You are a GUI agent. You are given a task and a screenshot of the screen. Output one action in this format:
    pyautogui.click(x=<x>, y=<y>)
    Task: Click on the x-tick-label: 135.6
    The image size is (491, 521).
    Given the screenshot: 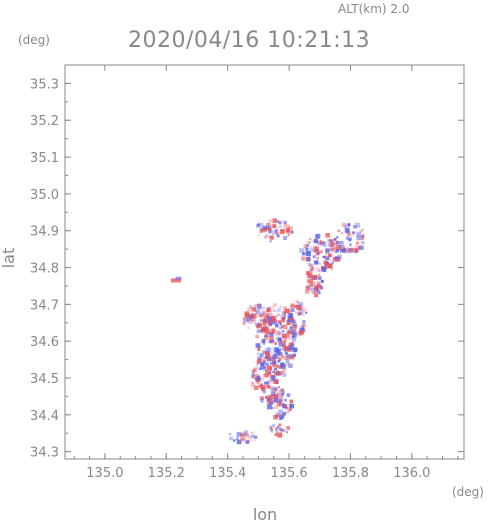 What is the action you would take?
    pyautogui.click(x=288, y=473)
    